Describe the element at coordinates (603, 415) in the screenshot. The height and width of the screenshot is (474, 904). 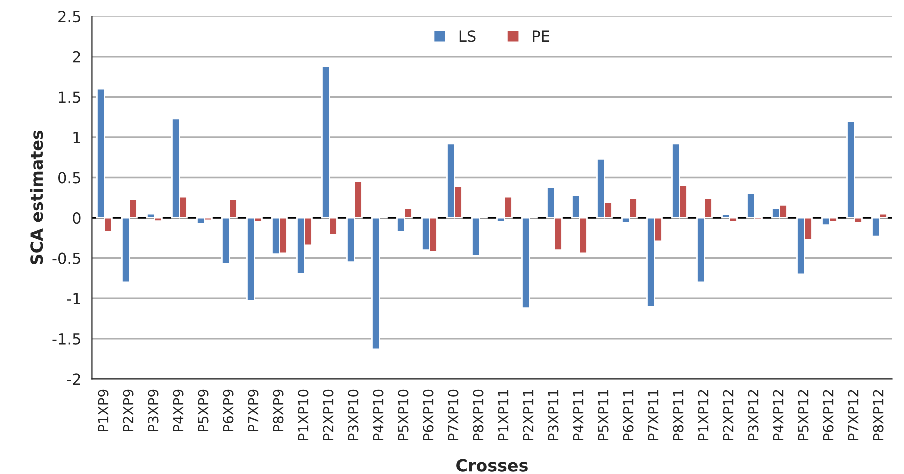
I see `x-tick-label: P5XP11` at that location.